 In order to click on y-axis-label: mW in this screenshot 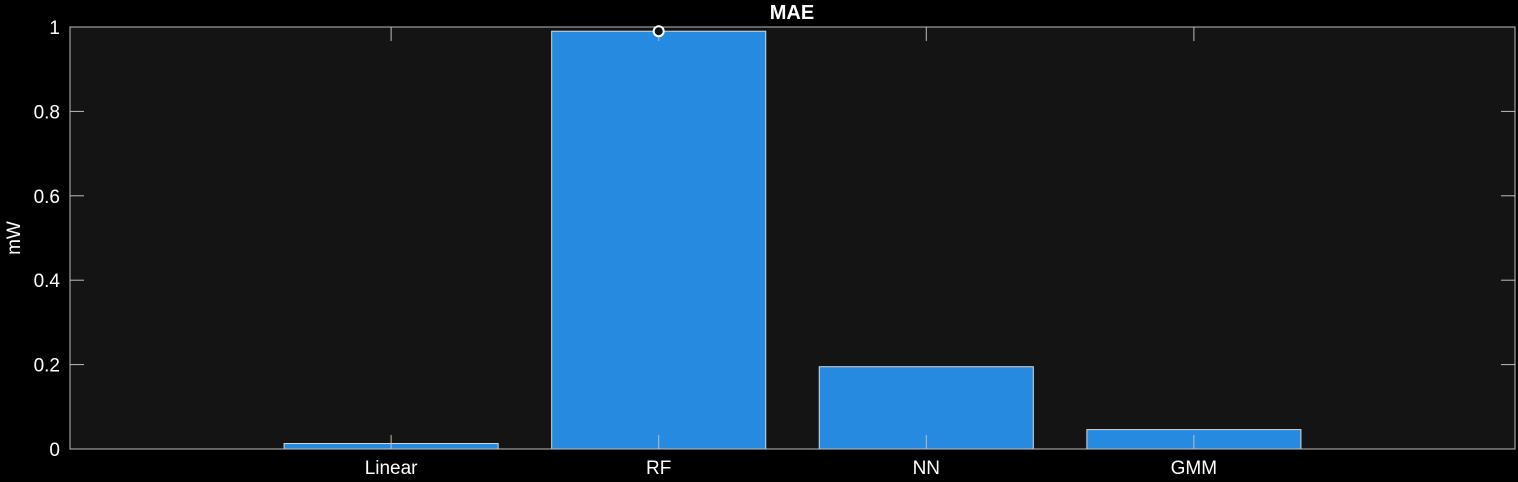, I will do `click(14, 238)`.